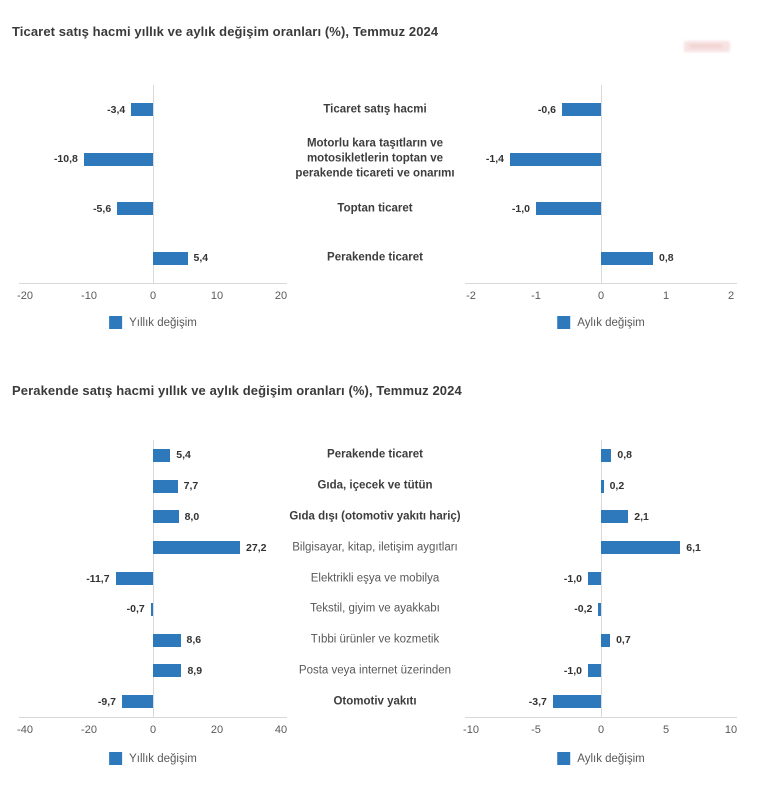 Image resolution: width=760 pixels, height=797 pixels. Describe the element at coordinates (191, 486) in the screenshot. I see `bar-value-label: 7,7` at that location.